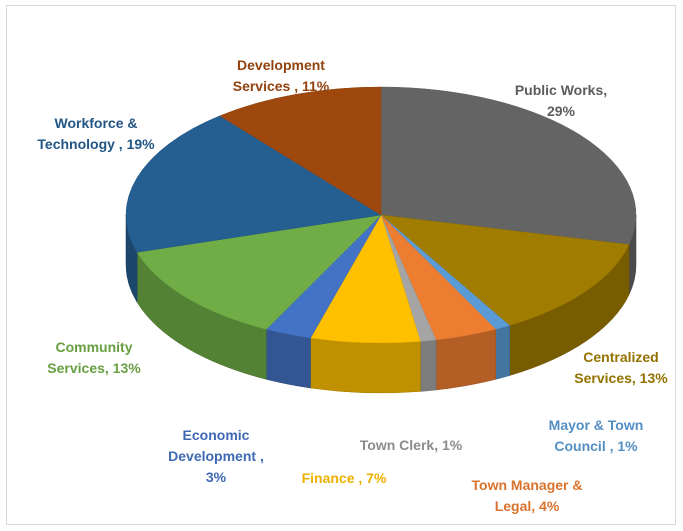 Image resolution: width=683 pixels, height=531 pixels. What do you see at coordinates (561, 100) in the screenshot?
I see `data-label: Public Works, 29%` at bounding box center [561, 100].